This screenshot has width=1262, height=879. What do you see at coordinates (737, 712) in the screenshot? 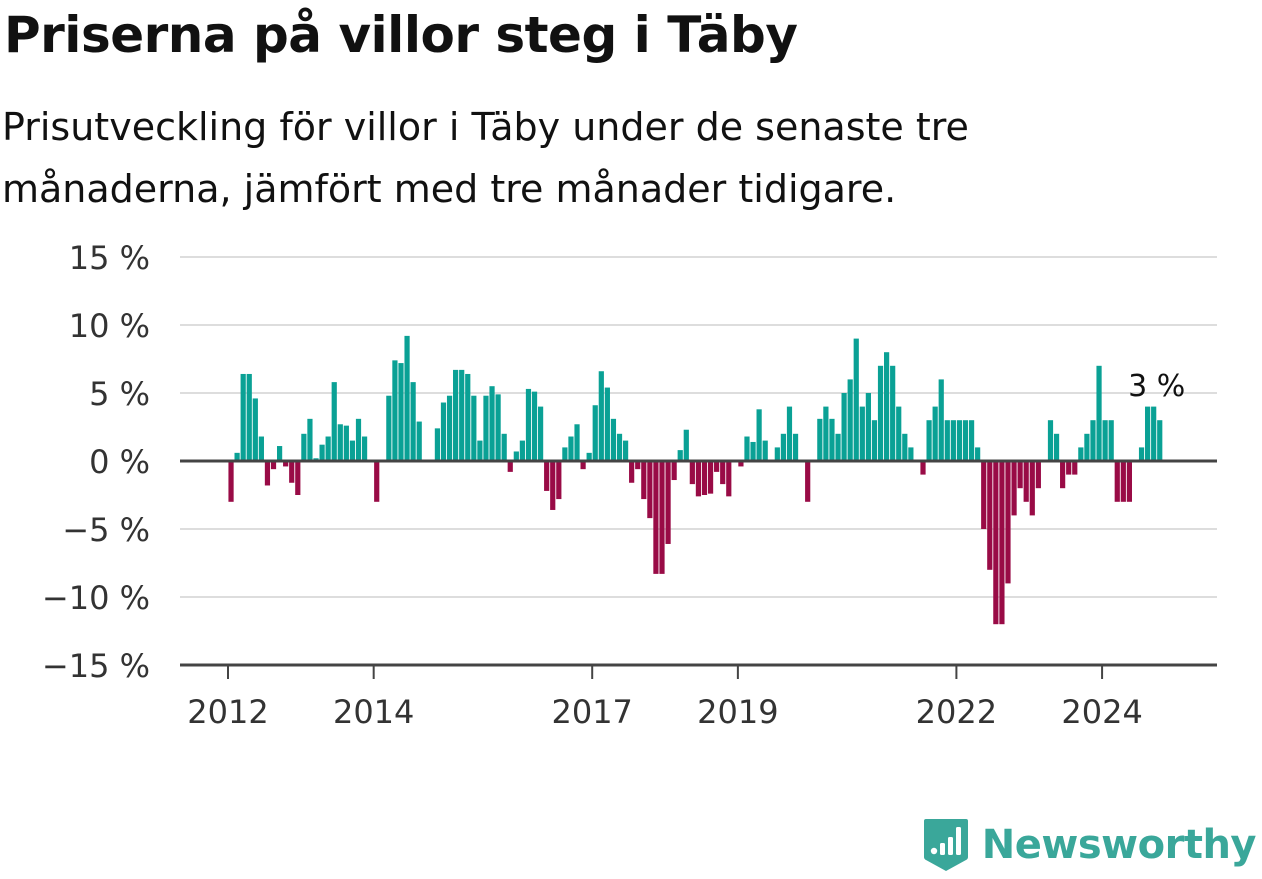
I see `x-tick-label: 2019` at bounding box center [737, 712].